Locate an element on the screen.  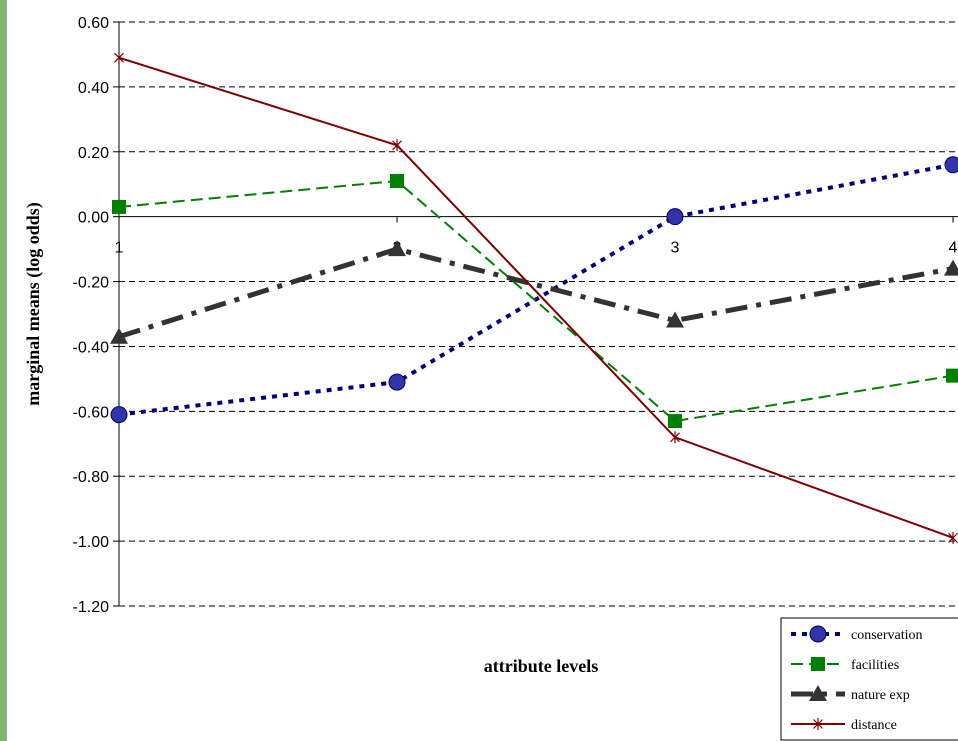
series-line is located at coordinates (536, 293).